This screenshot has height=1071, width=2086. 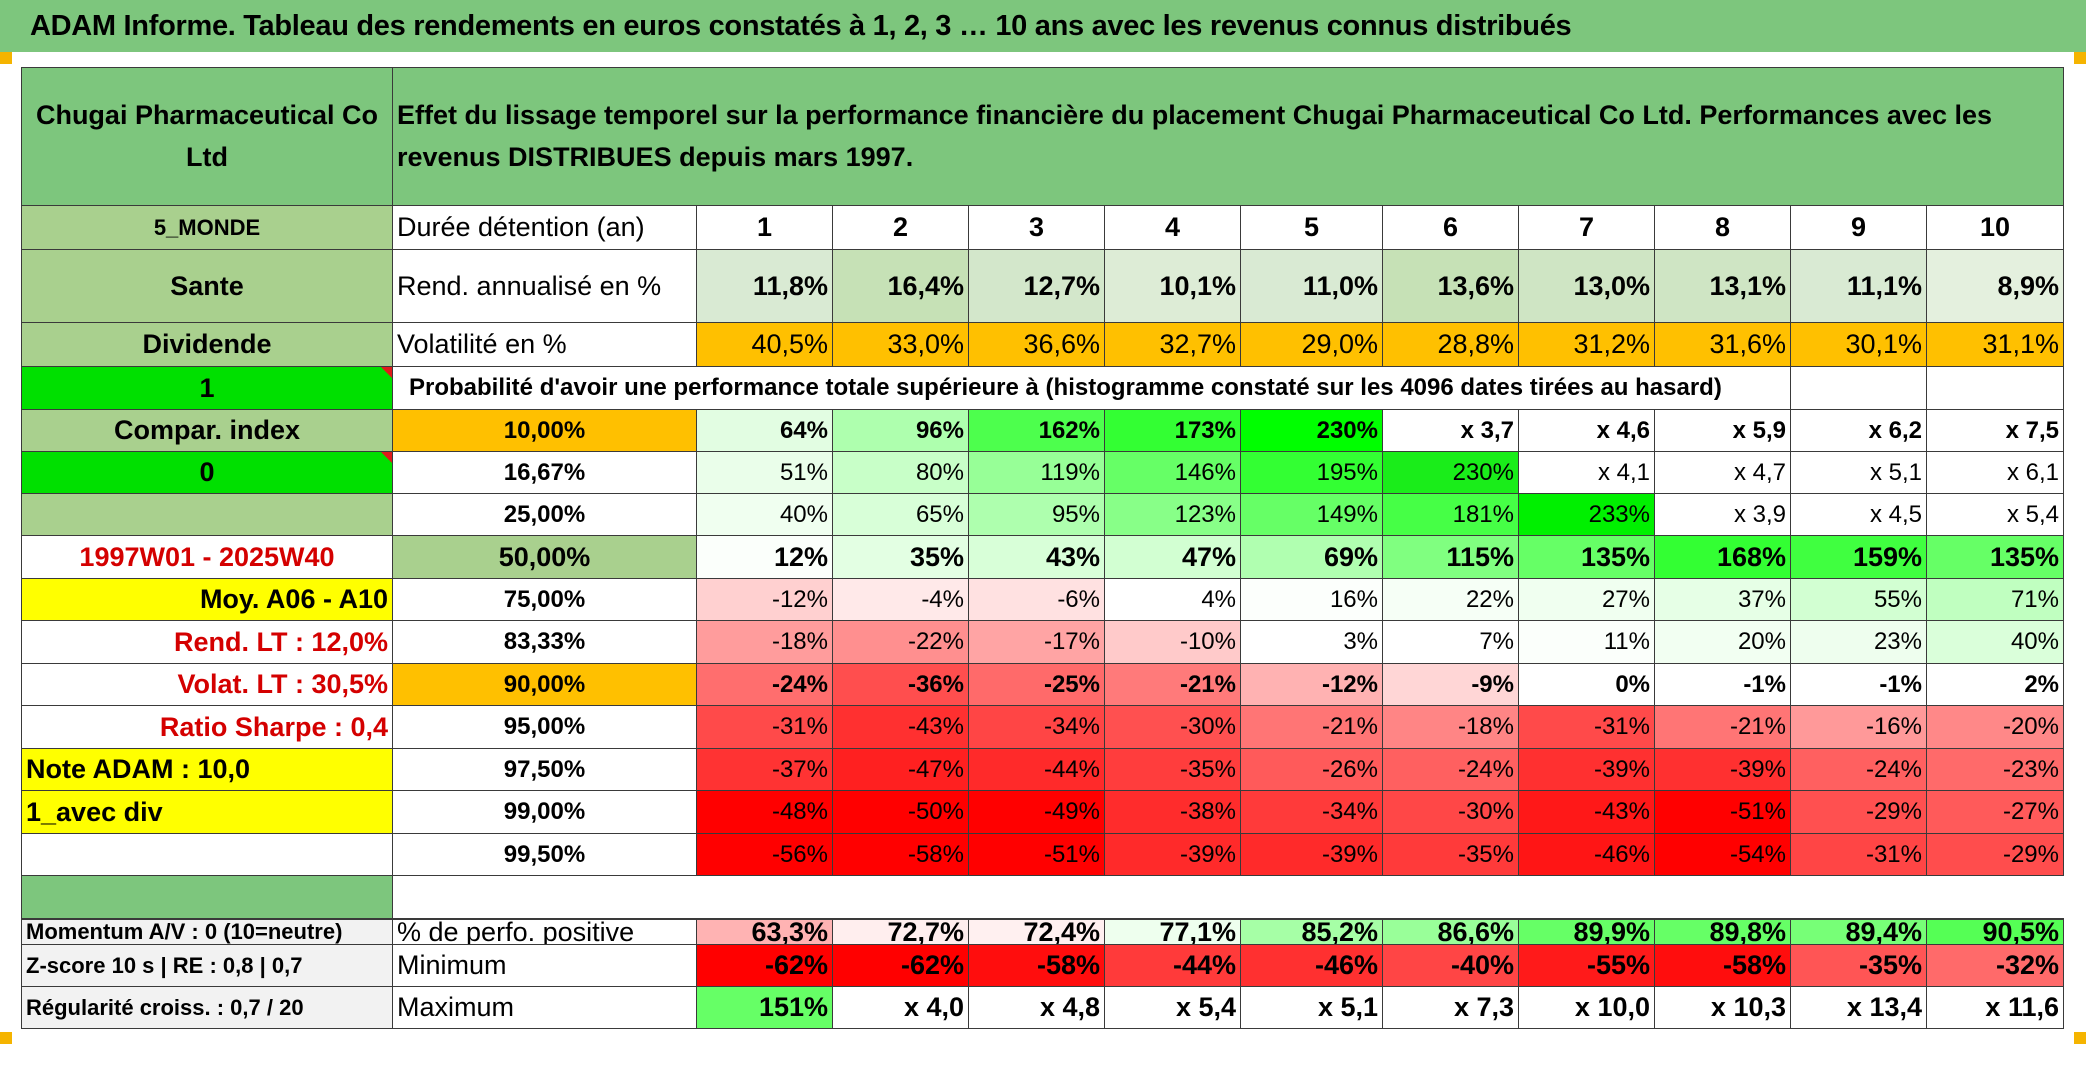 What do you see at coordinates (545, 812) in the screenshot?
I see `probability-threshold: 99,00%` at bounding box center [545, 812].